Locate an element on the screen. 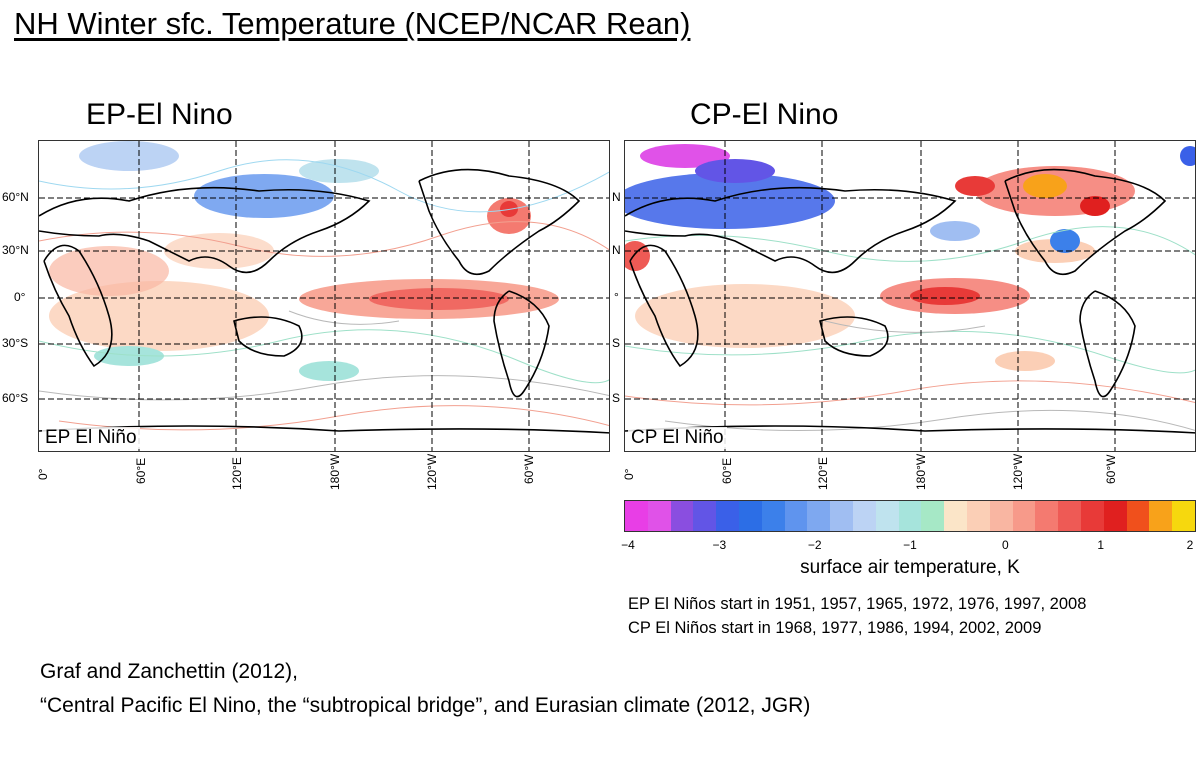 This screenshot has height=781, width=1200. cp-lon-label: 60°E is located at coordinates (727, 470).